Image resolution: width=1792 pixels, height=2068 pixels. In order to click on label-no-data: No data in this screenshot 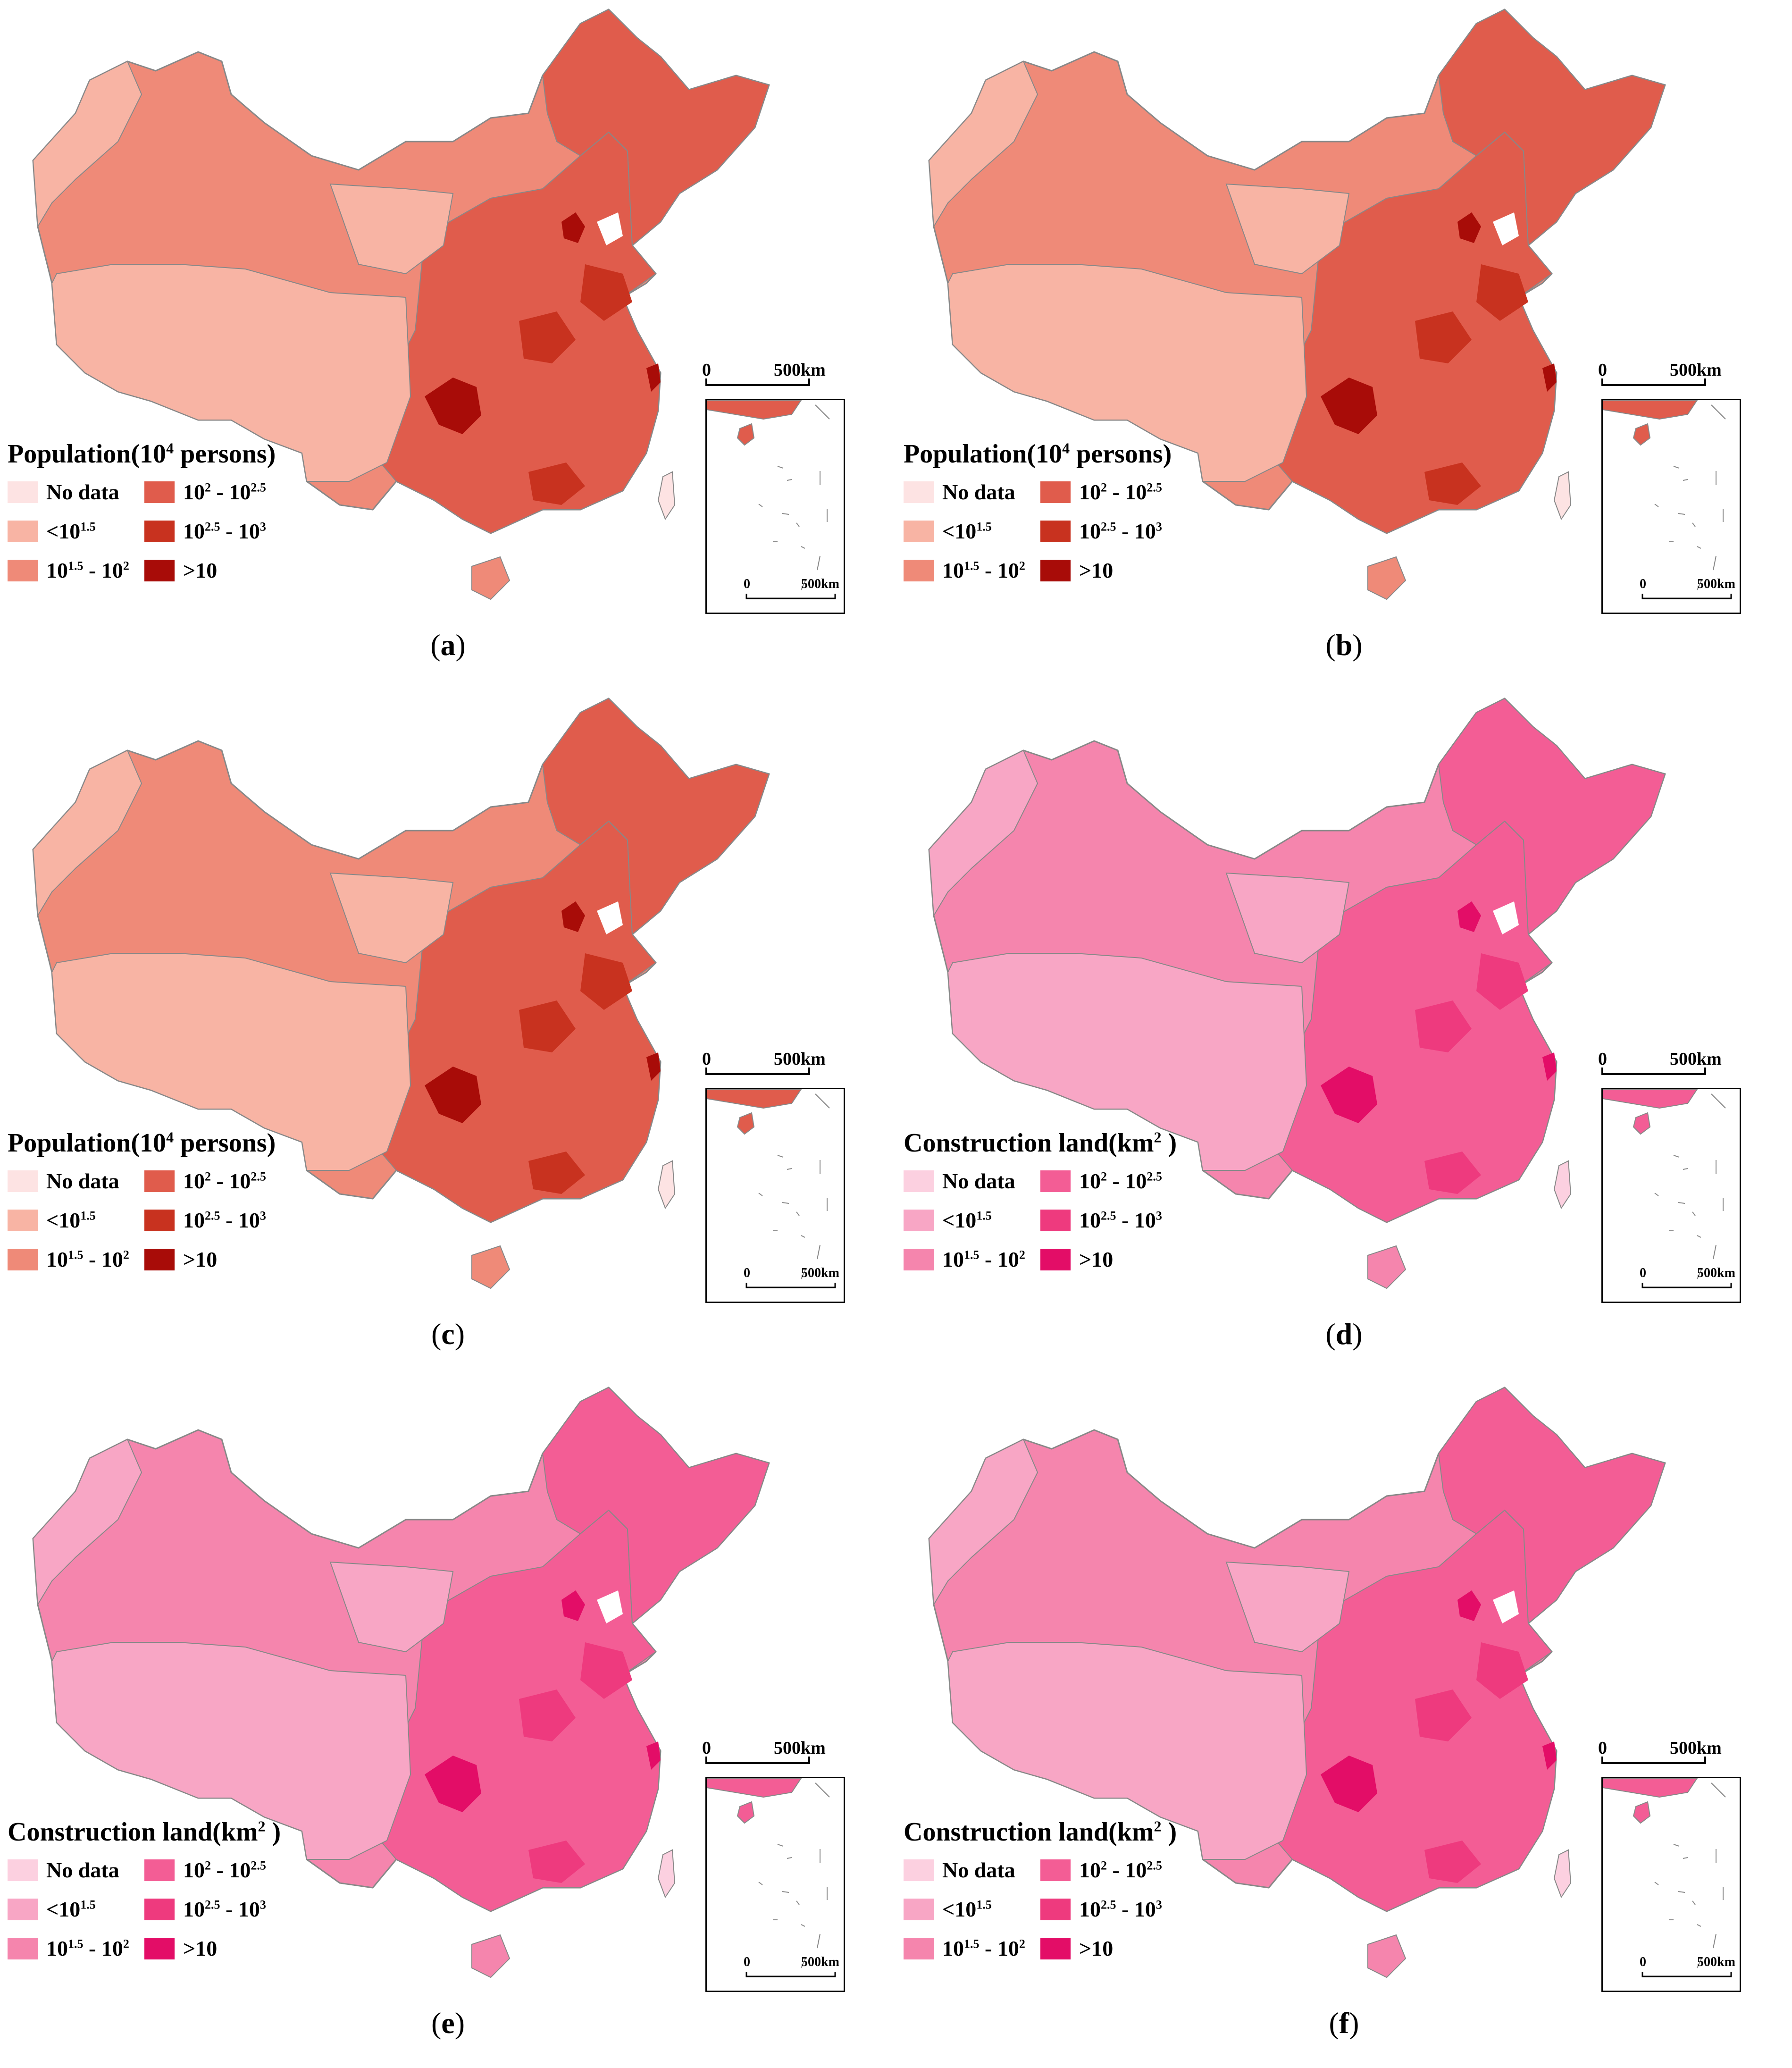, I will do `click(82, 1181)`.